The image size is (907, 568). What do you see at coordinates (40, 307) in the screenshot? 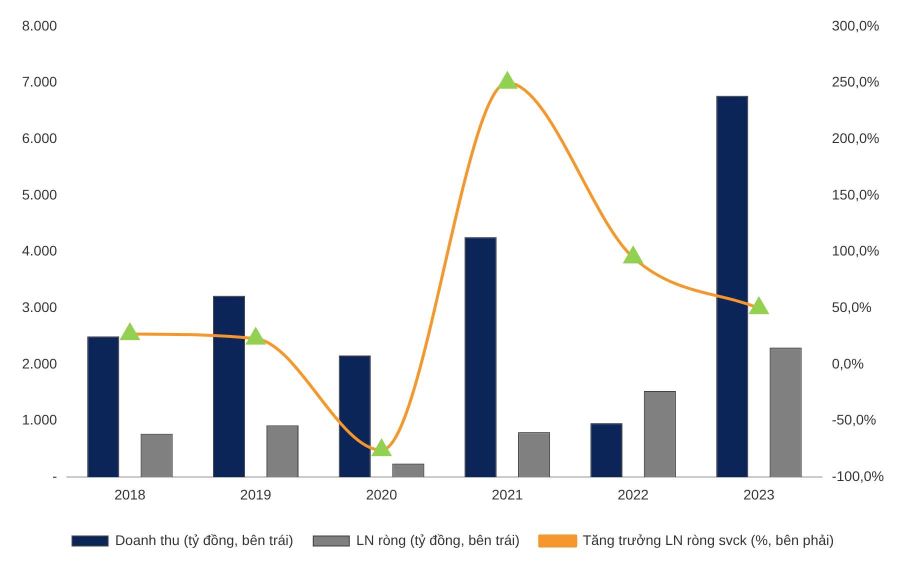
I see `y-tick-label: 3.000` at bounding box center [40, 307].